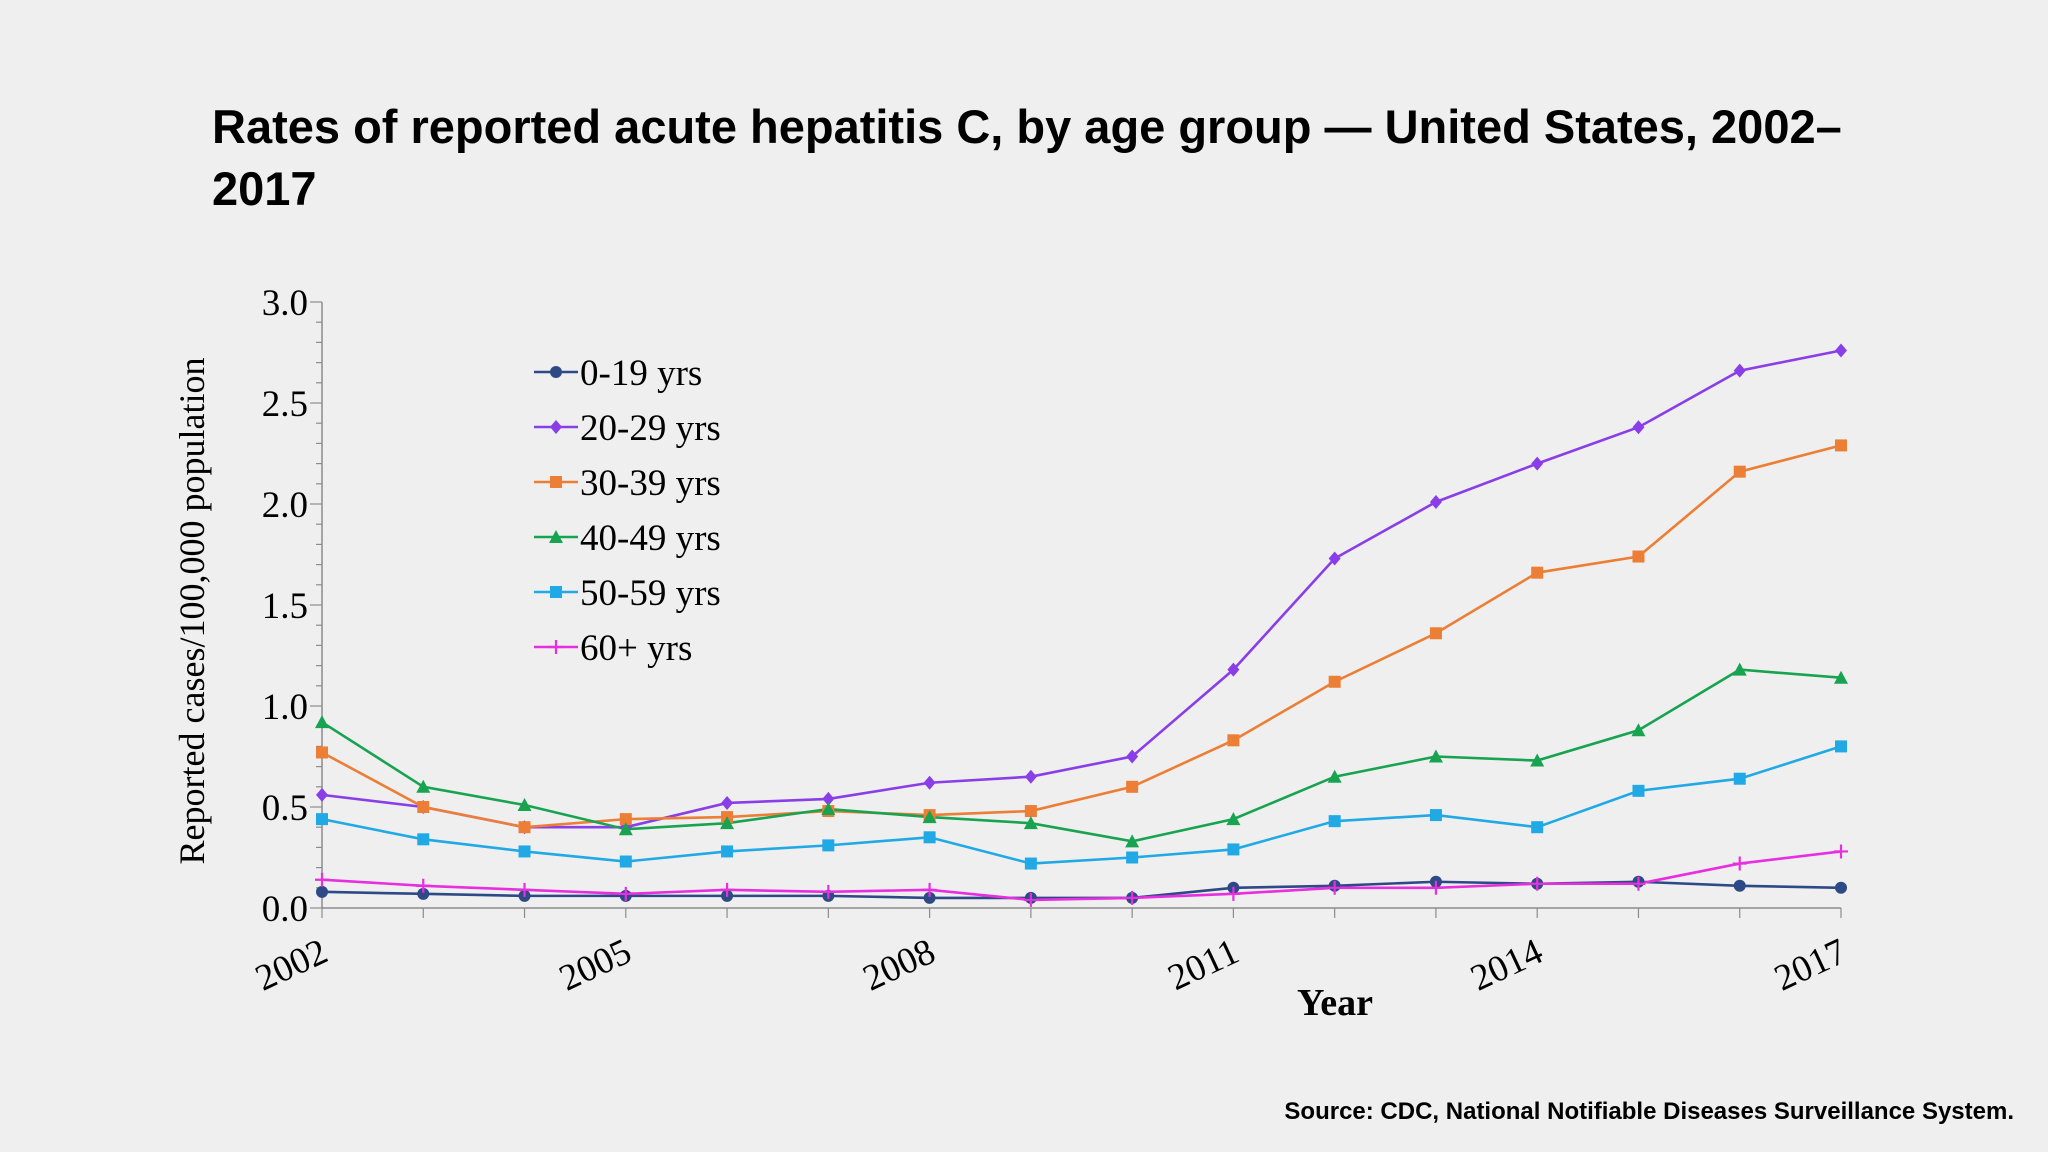 The height and width of the screenshot is (1152, 2048). What do you see at coordinates (1335, 1003) in the screenshot?
I see `x-axis-label: Year` at bounding box center [1335, 1003].